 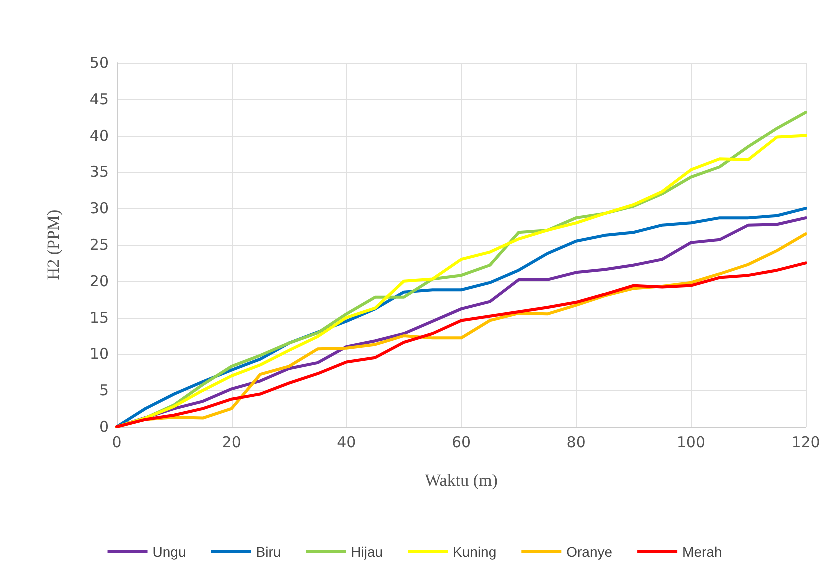 What do you see at coordinates (99, 281) in the screenshot?
I see `y-tick-label: 20` at bounding box center [99, 281].